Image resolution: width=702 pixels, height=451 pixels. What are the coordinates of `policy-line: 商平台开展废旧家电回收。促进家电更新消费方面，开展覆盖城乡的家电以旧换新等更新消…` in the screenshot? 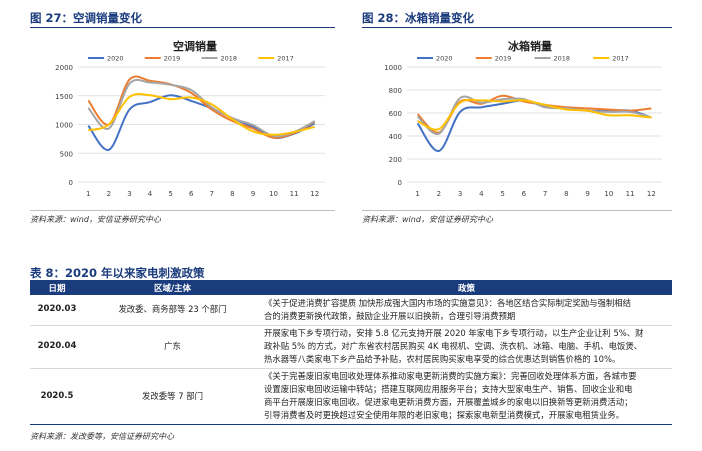 It's located at (448, 402).